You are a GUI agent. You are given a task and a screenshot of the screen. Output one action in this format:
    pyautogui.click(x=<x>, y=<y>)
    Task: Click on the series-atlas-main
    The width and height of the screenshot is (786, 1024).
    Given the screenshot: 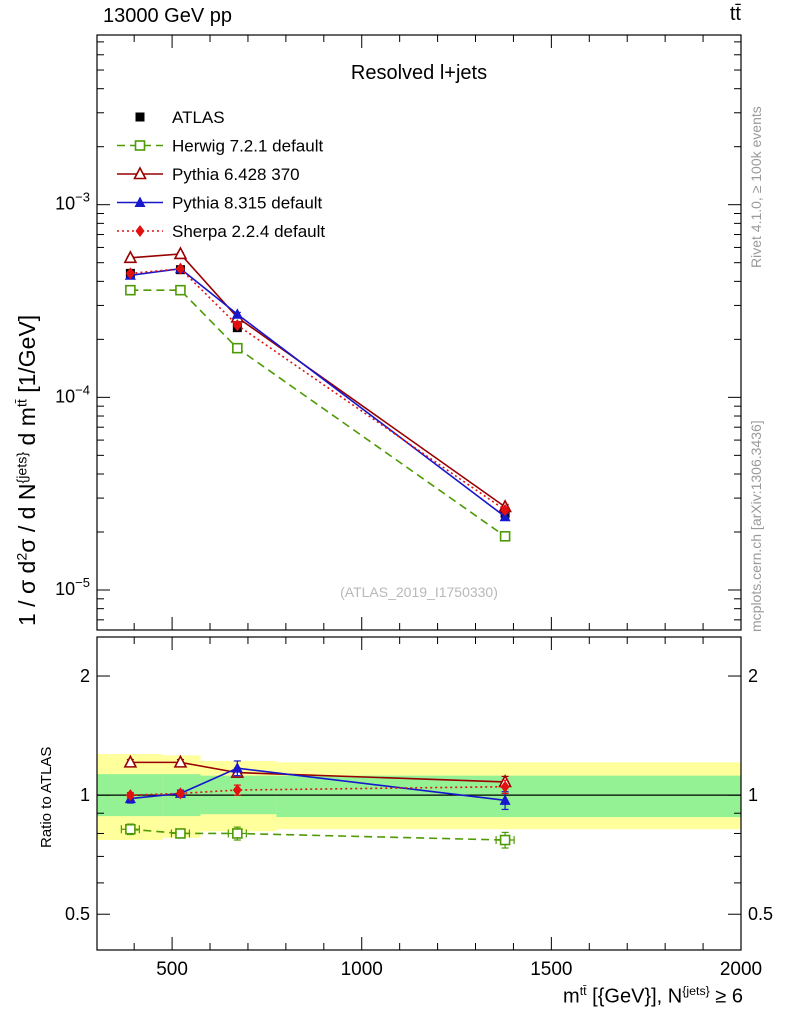 What is the action you would take?
    pyautogui.click(x=317, y=392)
    